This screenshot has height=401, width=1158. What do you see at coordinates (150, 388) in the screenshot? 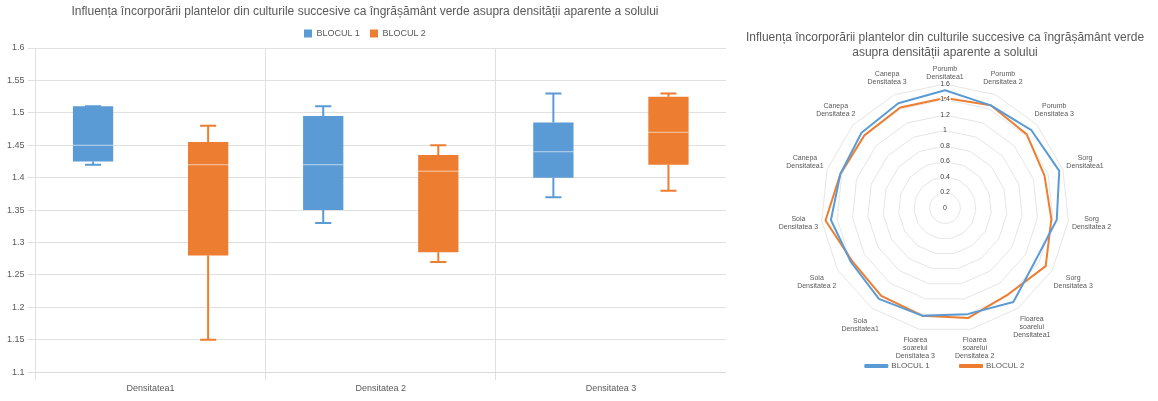
I see `x-tick-label: Densitatea1` at bounding box center [150, 388].